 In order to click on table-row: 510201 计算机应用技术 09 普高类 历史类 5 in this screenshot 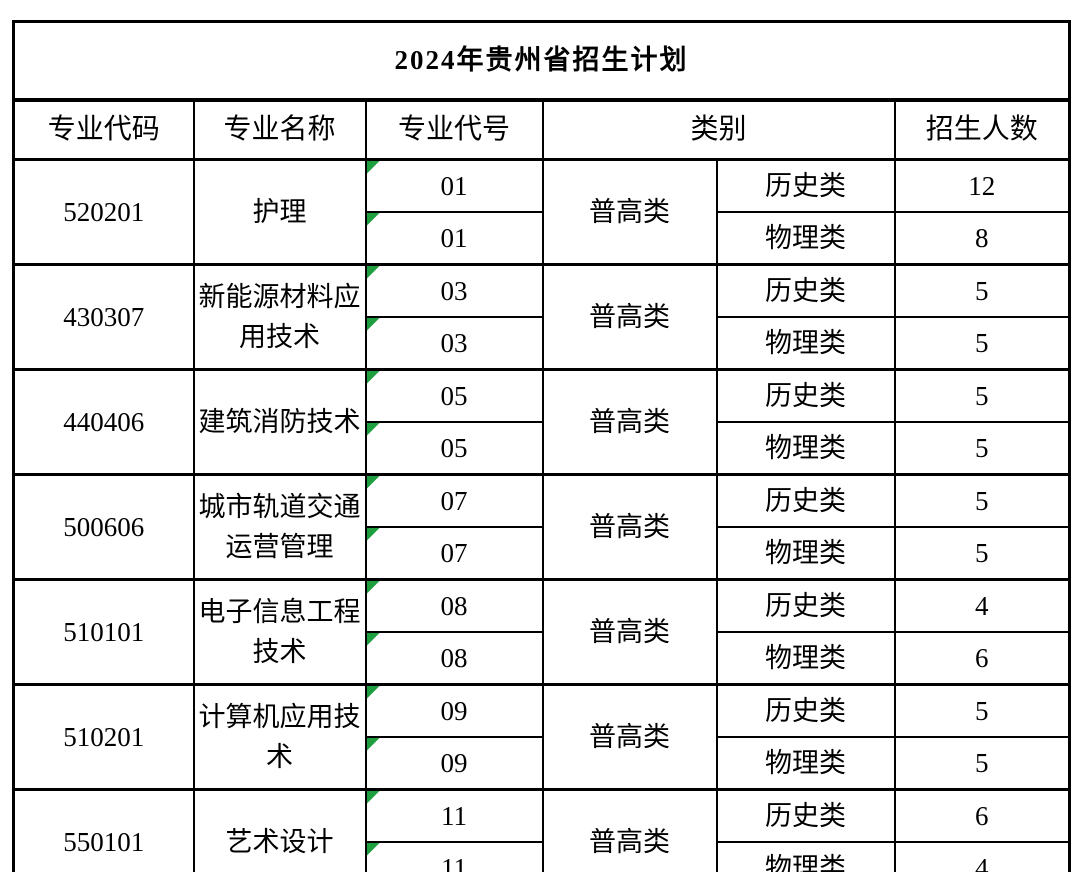, I will do `click(541, 737)`.